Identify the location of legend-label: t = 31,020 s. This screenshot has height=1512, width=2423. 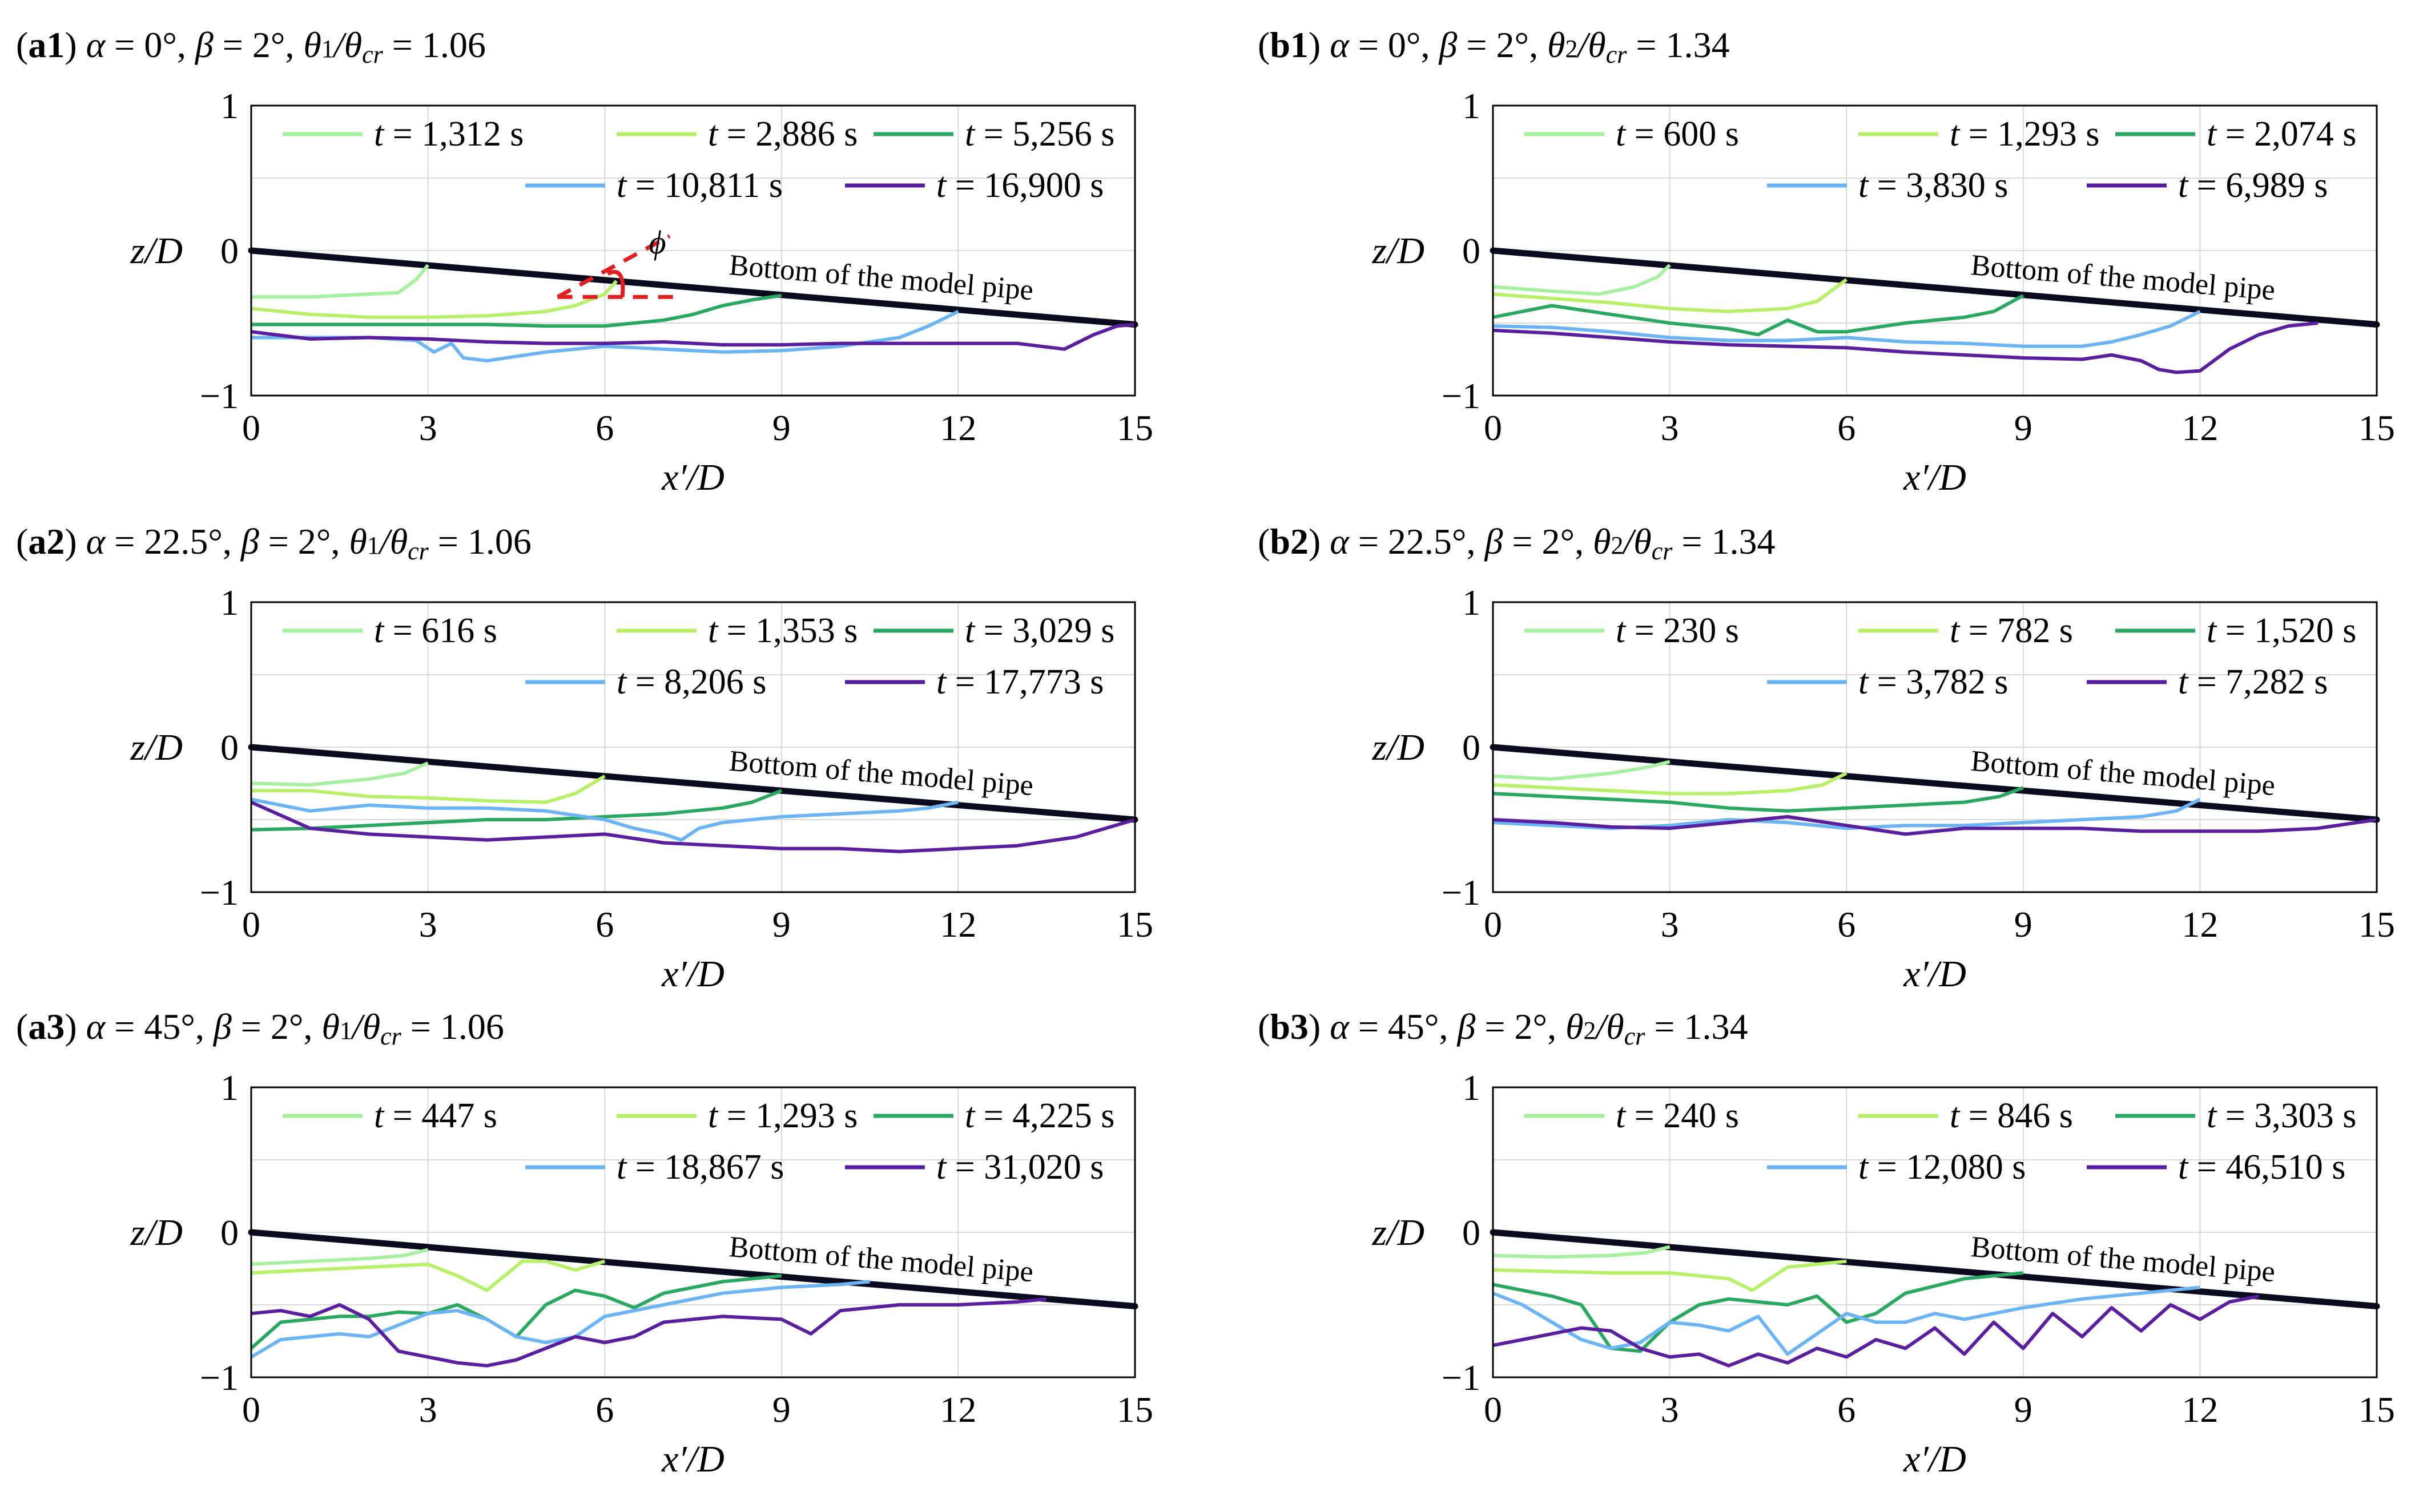
(1020, 1167).